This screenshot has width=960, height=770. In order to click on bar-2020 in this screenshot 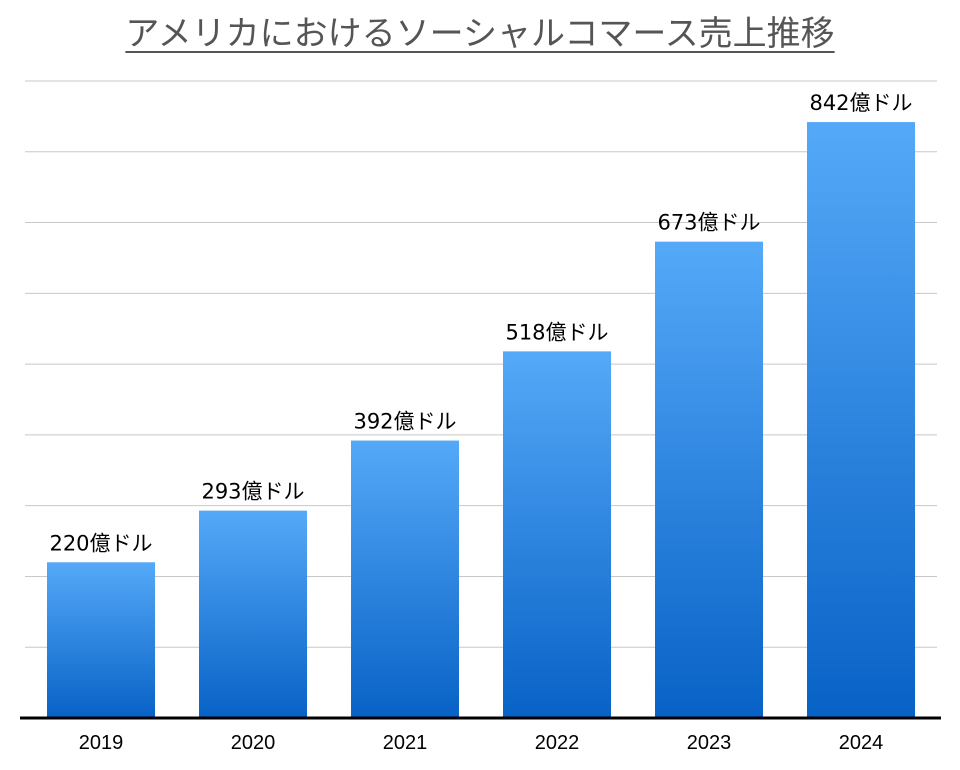, I will do `click(253, 614)`.